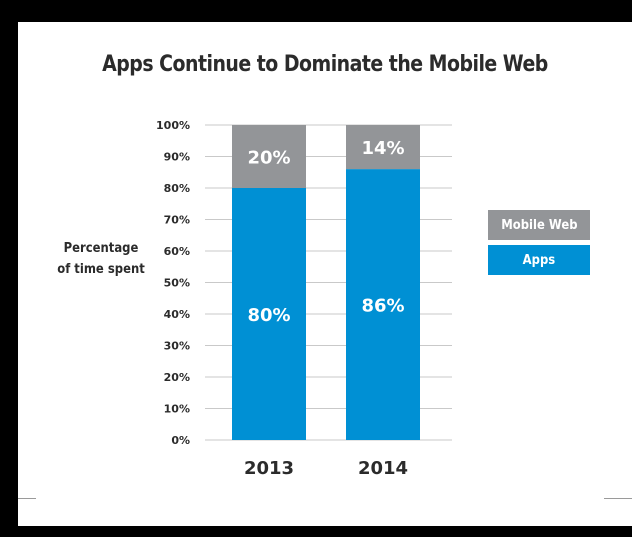  What do you see at coordinates (27, 498) in the screenshot?
I see `bottom-rule-left` at bounding box center [27, 498].